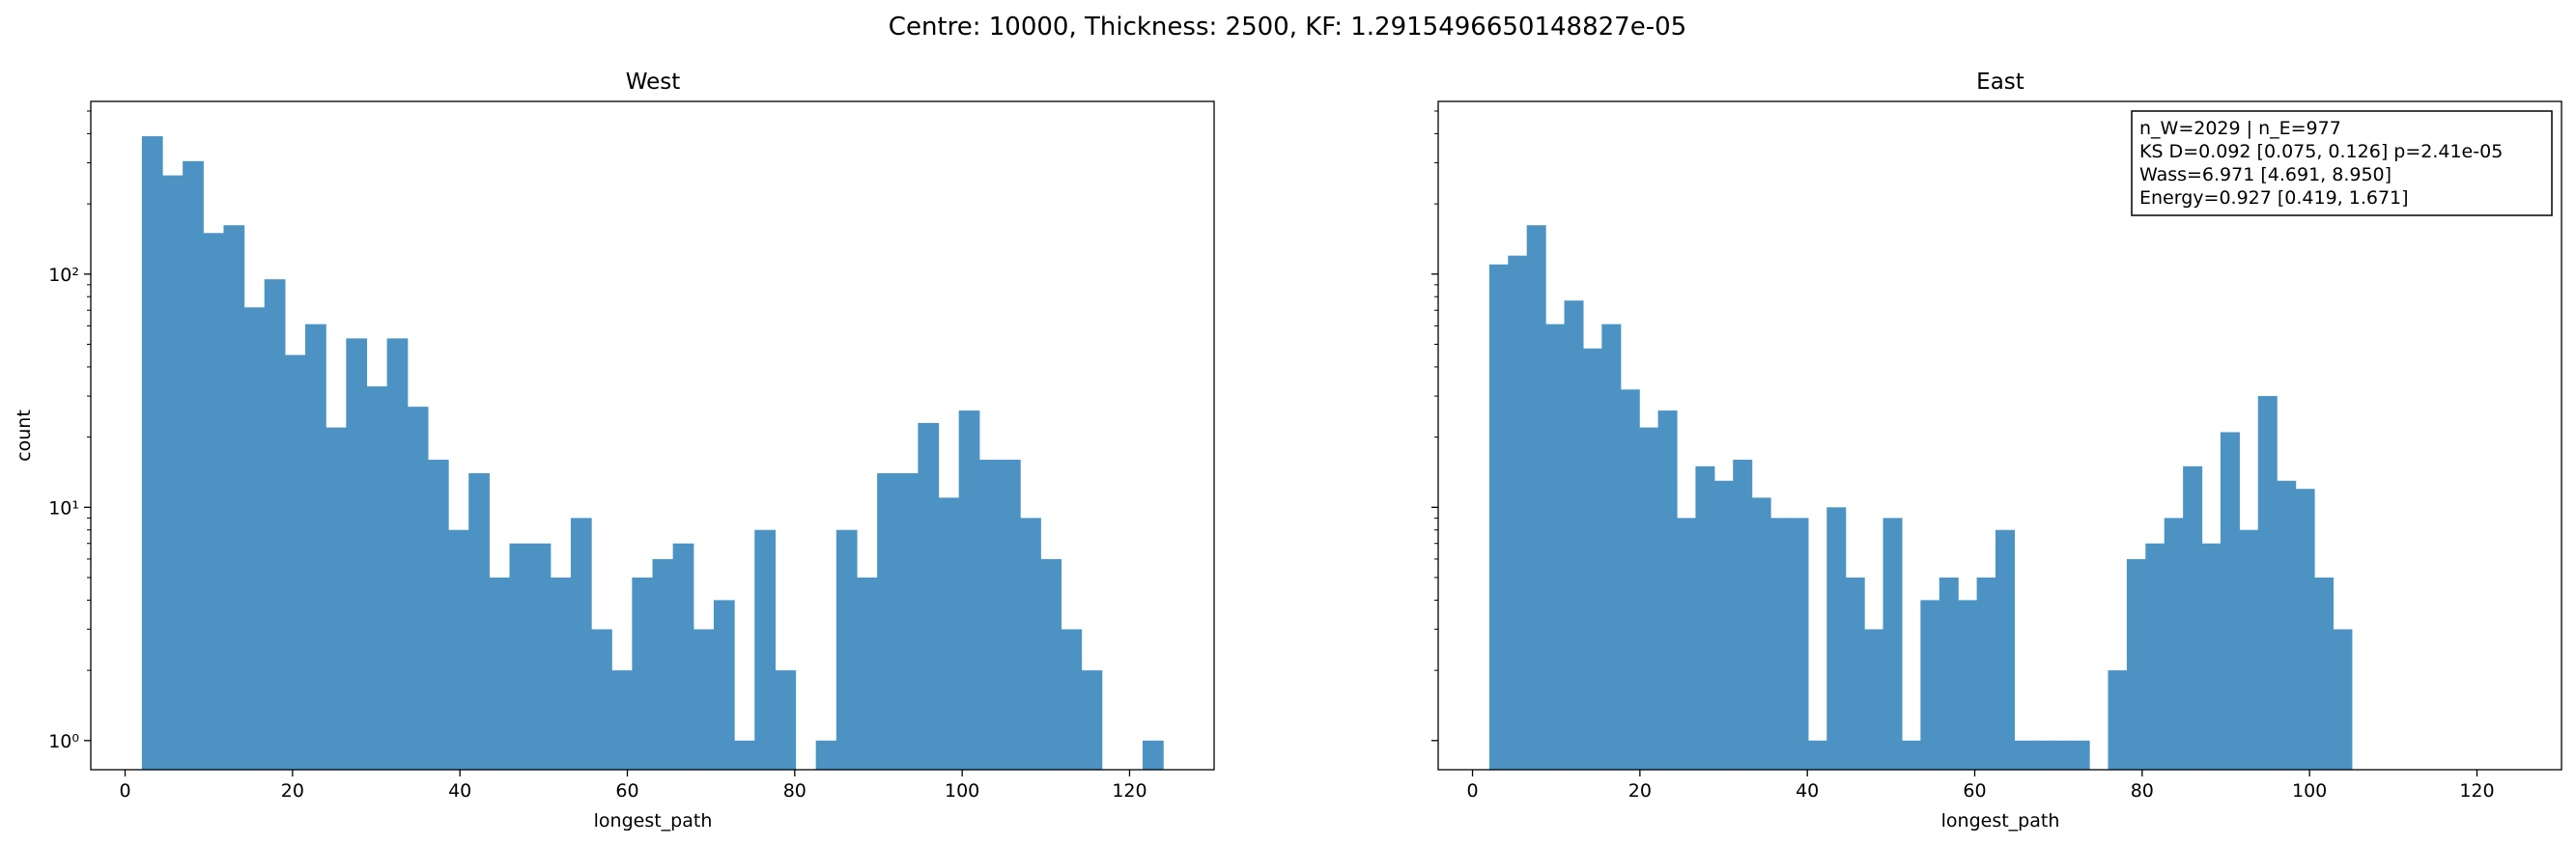 This screenshot has height=846, width=2576. What do you see at coordinates (1974, 791) in the screenshot?
I see `east-x-tick-label: 60` at bounding box center [1974, 791].